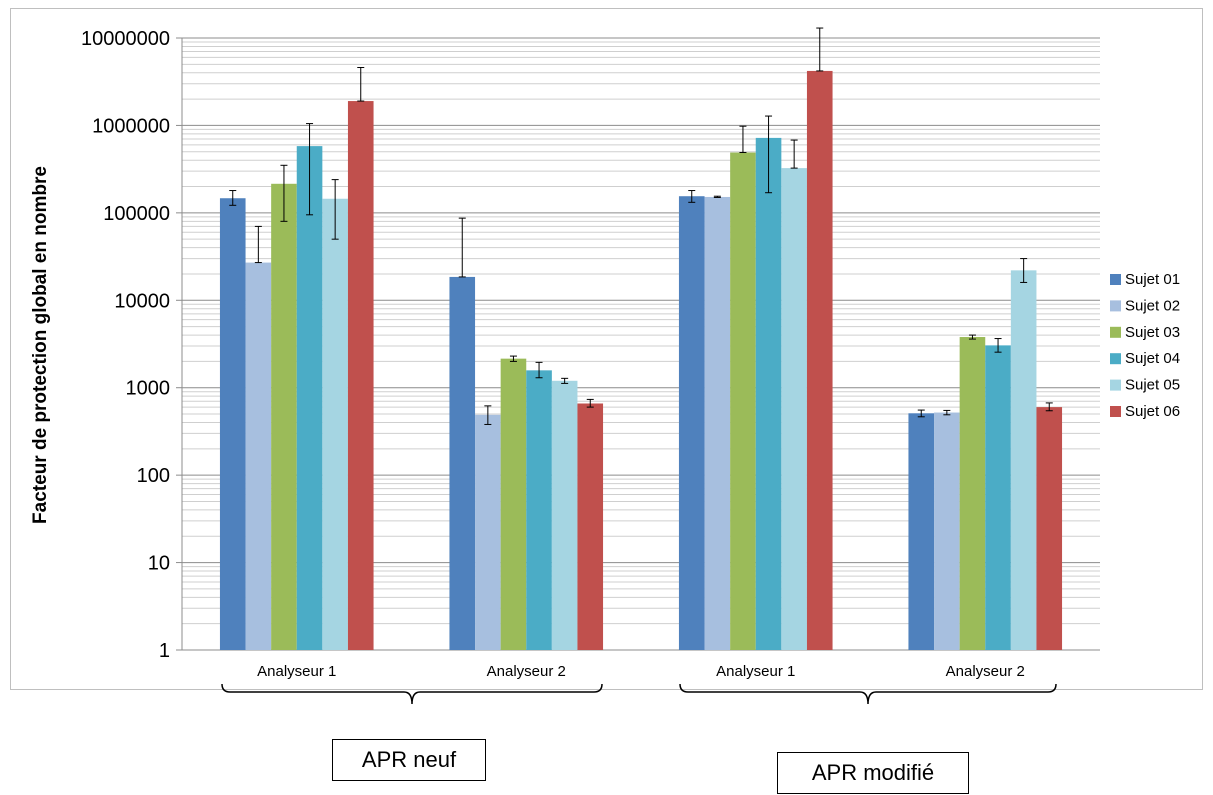 The height and width of the screenshot is (795, 1213). I want to click on legend-label: Sujet 03, so click(1152, 332).